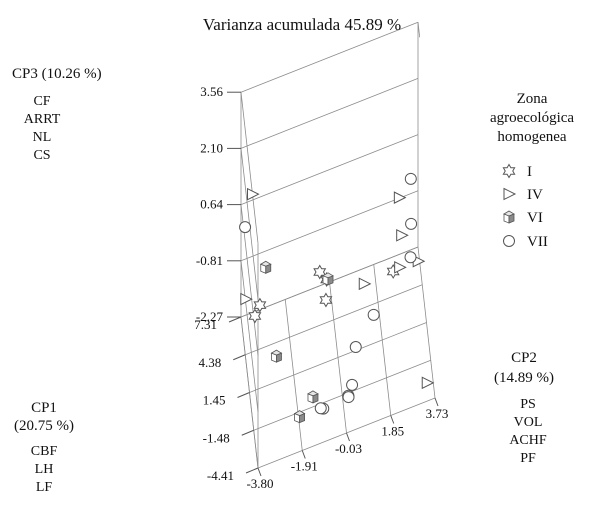  I want to click on cp1-variable-2: LH, so click(44, 469).